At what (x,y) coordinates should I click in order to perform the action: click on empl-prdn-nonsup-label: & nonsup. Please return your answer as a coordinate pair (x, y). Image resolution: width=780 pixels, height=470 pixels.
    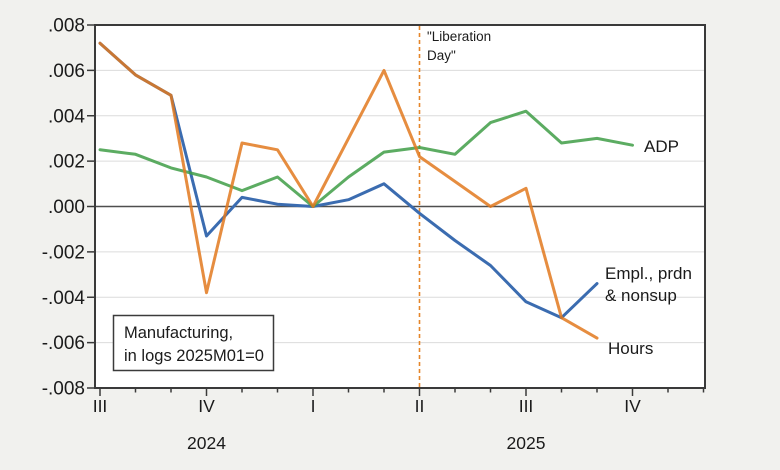
    Looking at the image, I should click on (641, 295).